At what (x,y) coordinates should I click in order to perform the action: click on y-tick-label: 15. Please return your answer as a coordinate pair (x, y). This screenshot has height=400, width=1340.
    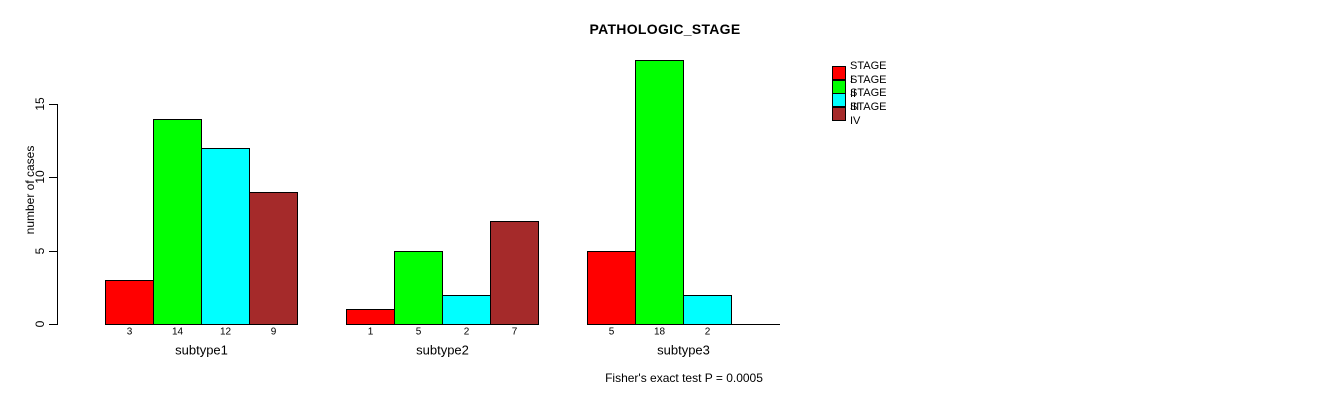
    Looking at the image, I should click on (40, 104).